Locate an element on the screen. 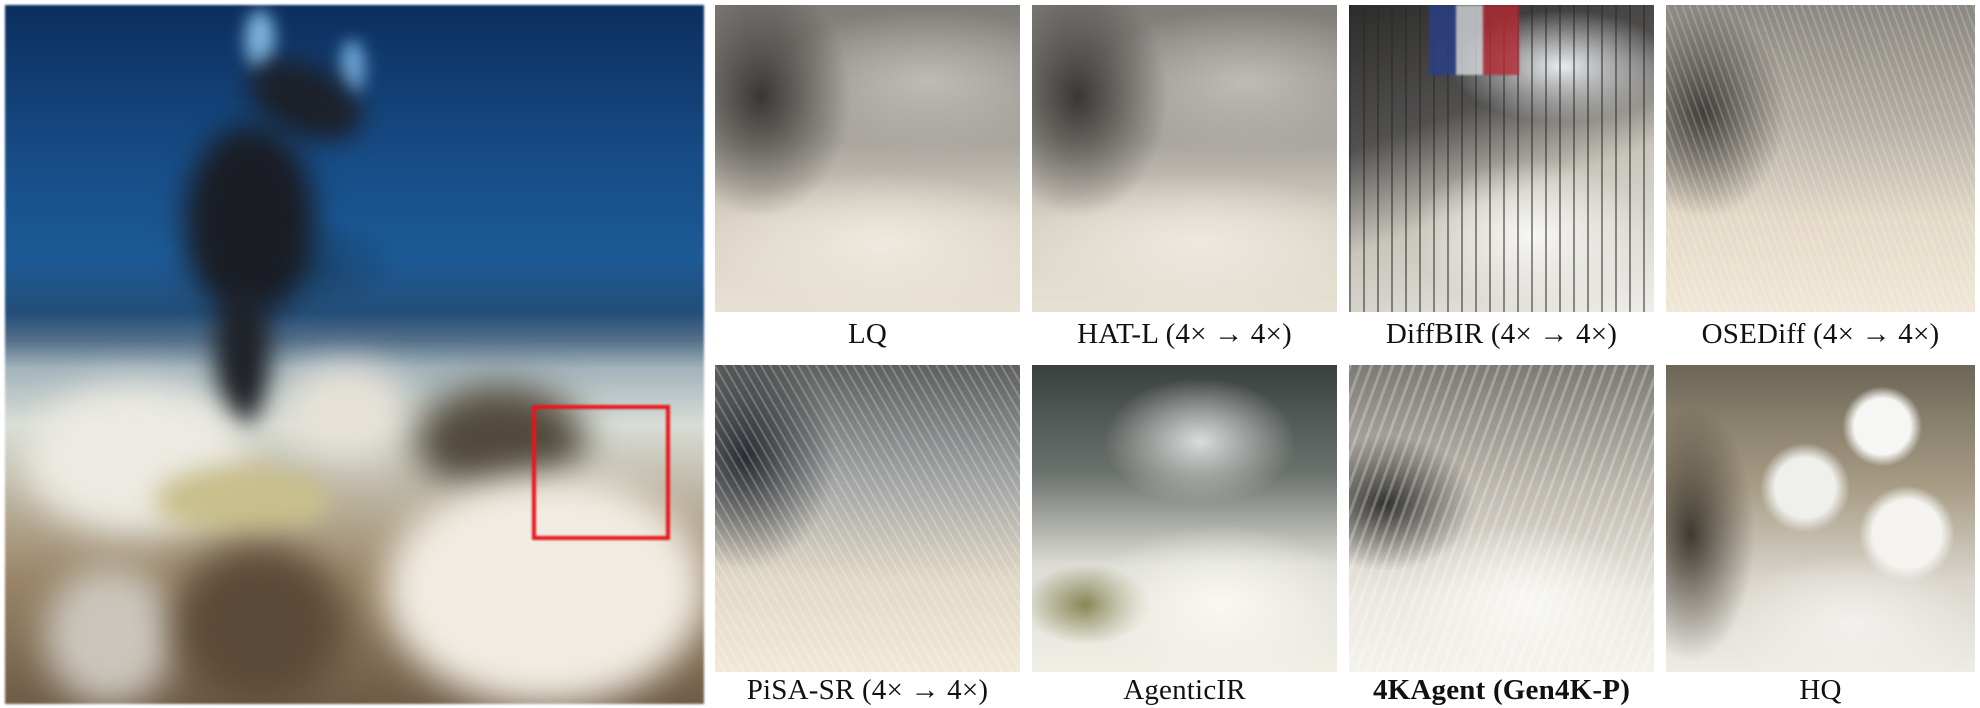  patch-osediff is located at coordinates (1820, 158).